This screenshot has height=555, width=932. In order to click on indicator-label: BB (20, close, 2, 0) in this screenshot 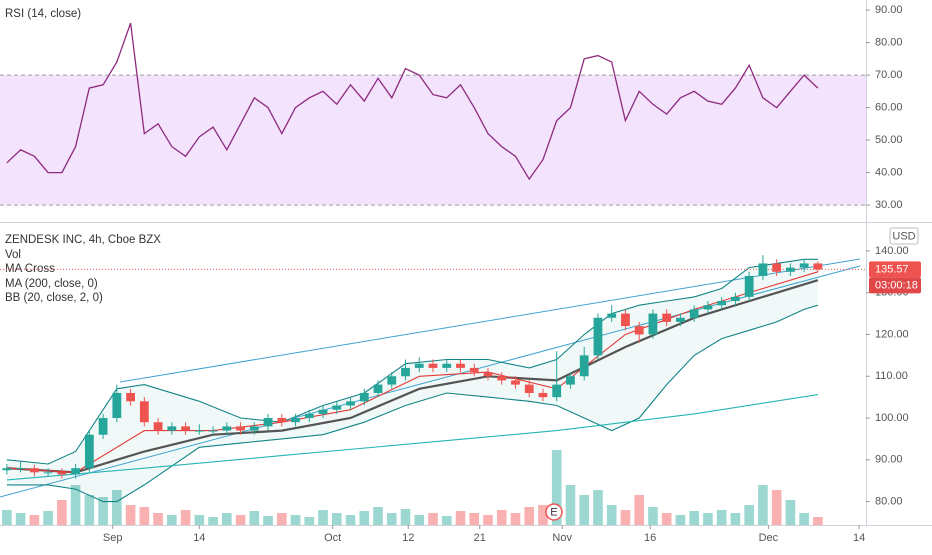, I will do `click(54, 298)`.